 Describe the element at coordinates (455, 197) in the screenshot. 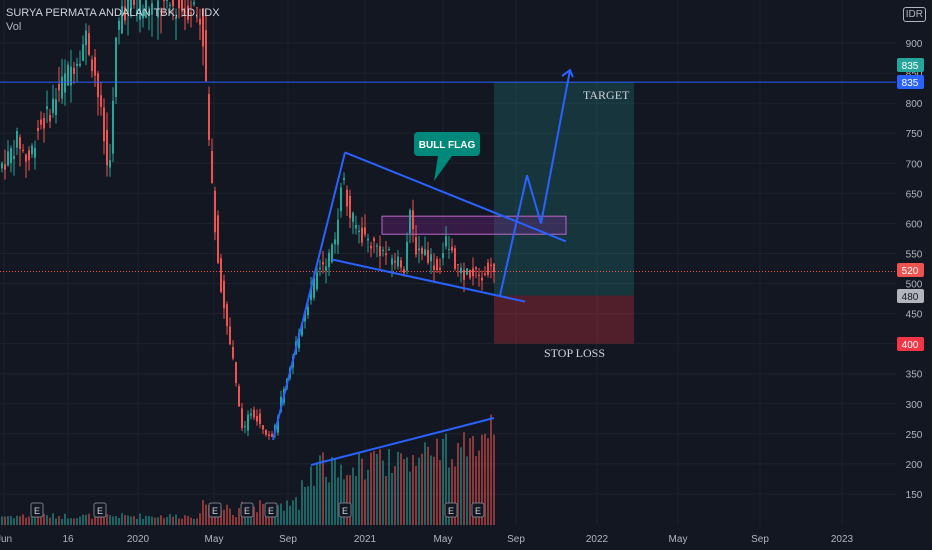

I see `flag-upper-line` at that location.